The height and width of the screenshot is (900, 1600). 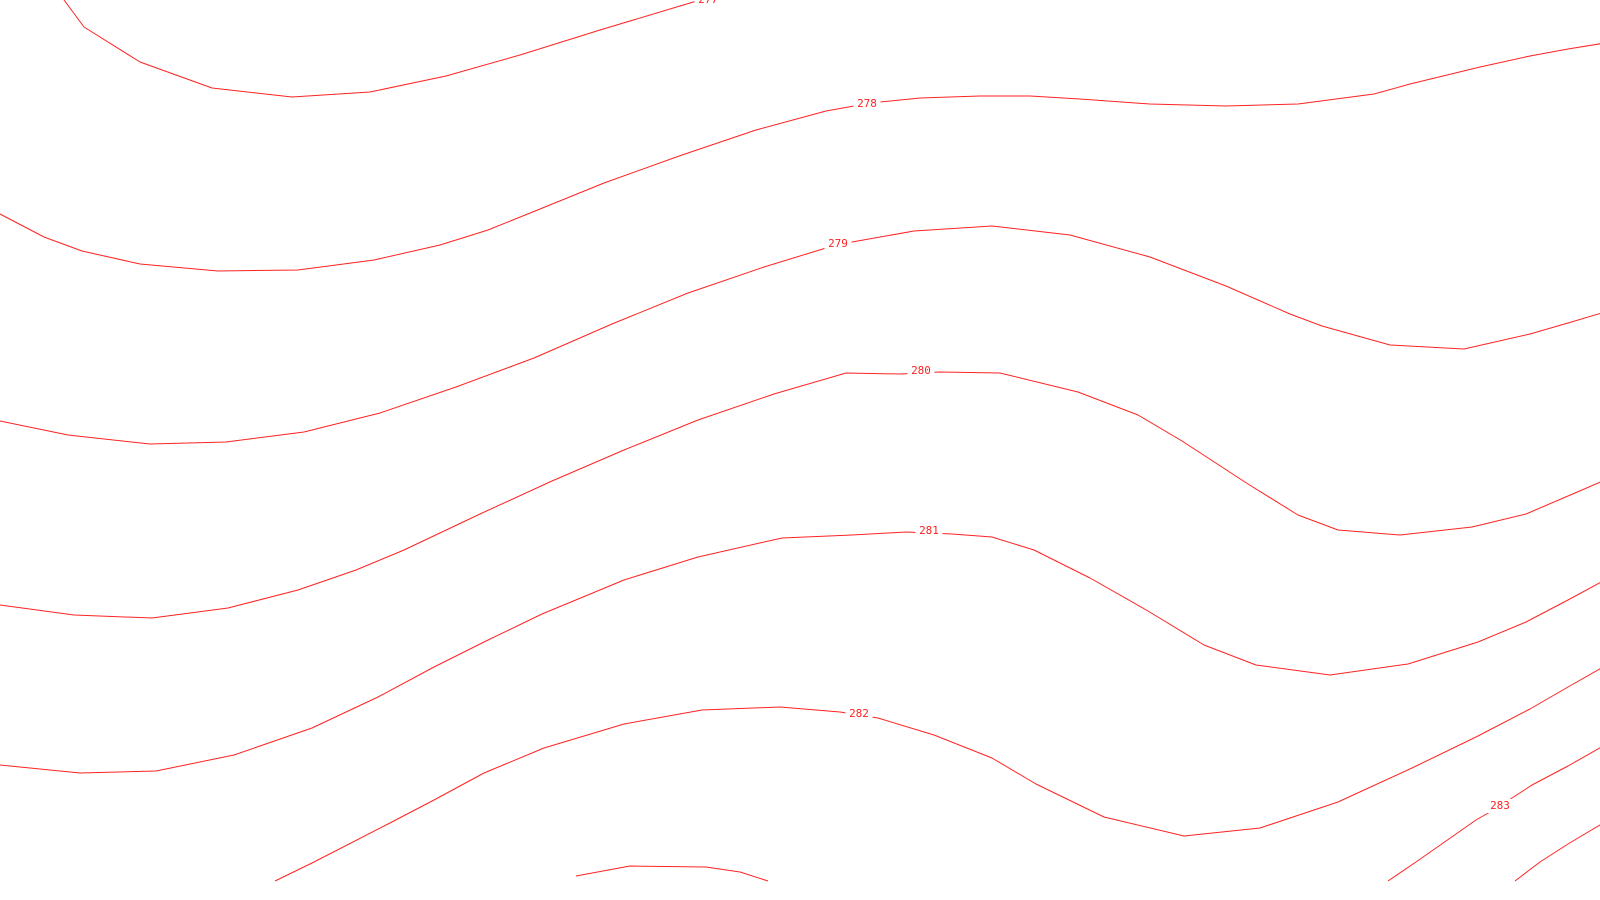 I want to click on contour-line-c282b, so click(x=672, y=873).